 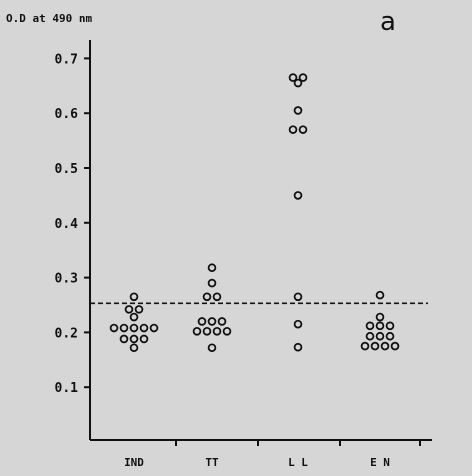 What do you see at coordinates (66, 279) in the screenshot?
I see `y-tick-label: 0.3` at bounding box center [66, 279].